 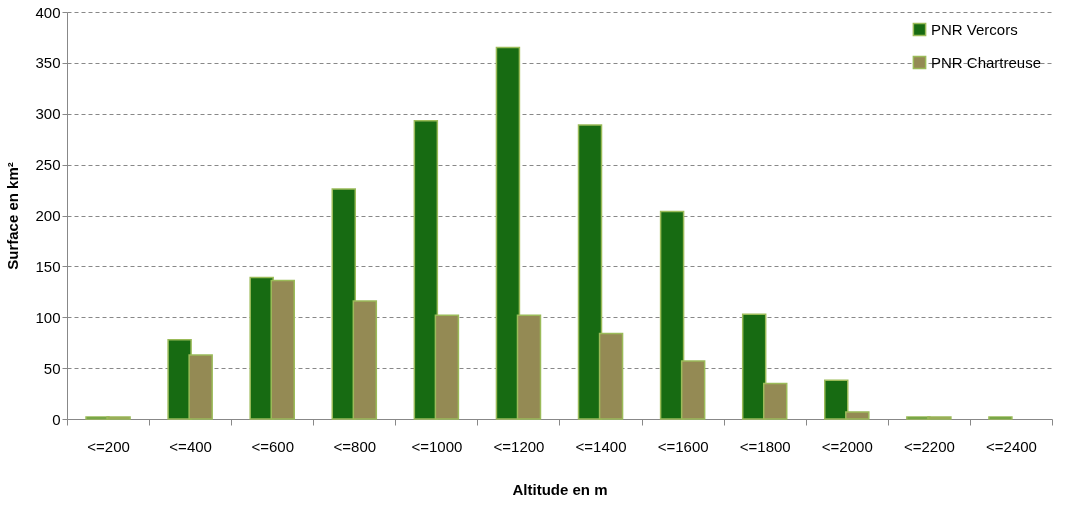 What do you see at coordinates (108, 446) in the screenshot?
I see `x-tick-label: <=200` at bounding box center [108, 446].